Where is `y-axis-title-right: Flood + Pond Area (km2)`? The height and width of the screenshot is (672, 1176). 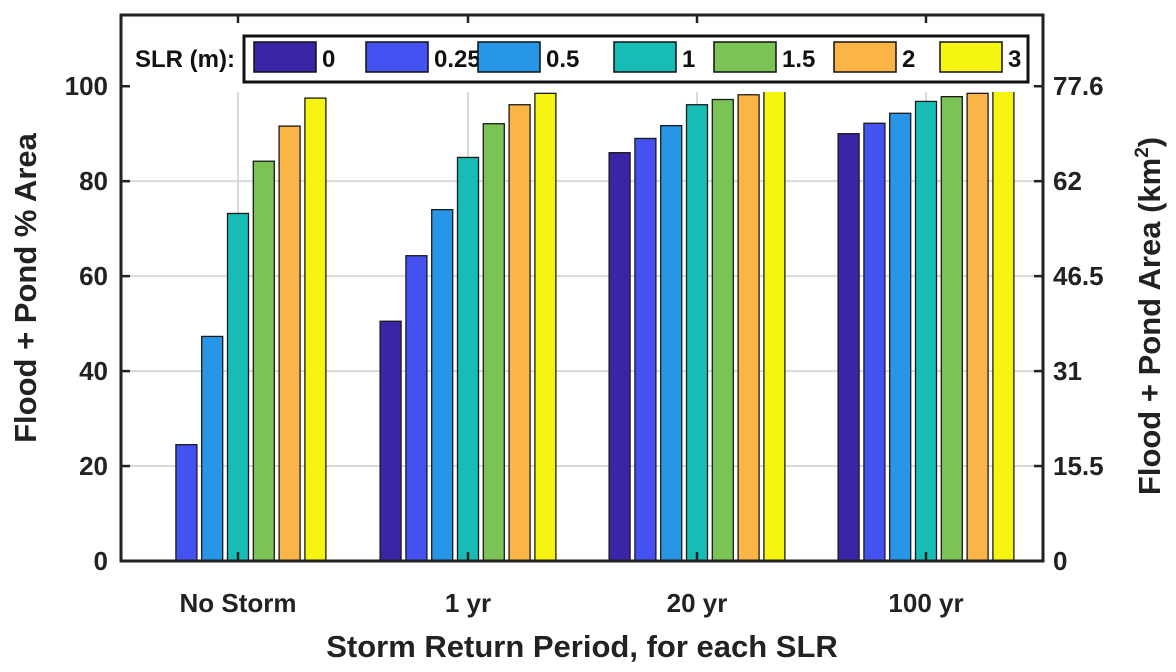 y-axis-title-right: Flood + Pond Area (km2) is located at coordinates (1149, 316).